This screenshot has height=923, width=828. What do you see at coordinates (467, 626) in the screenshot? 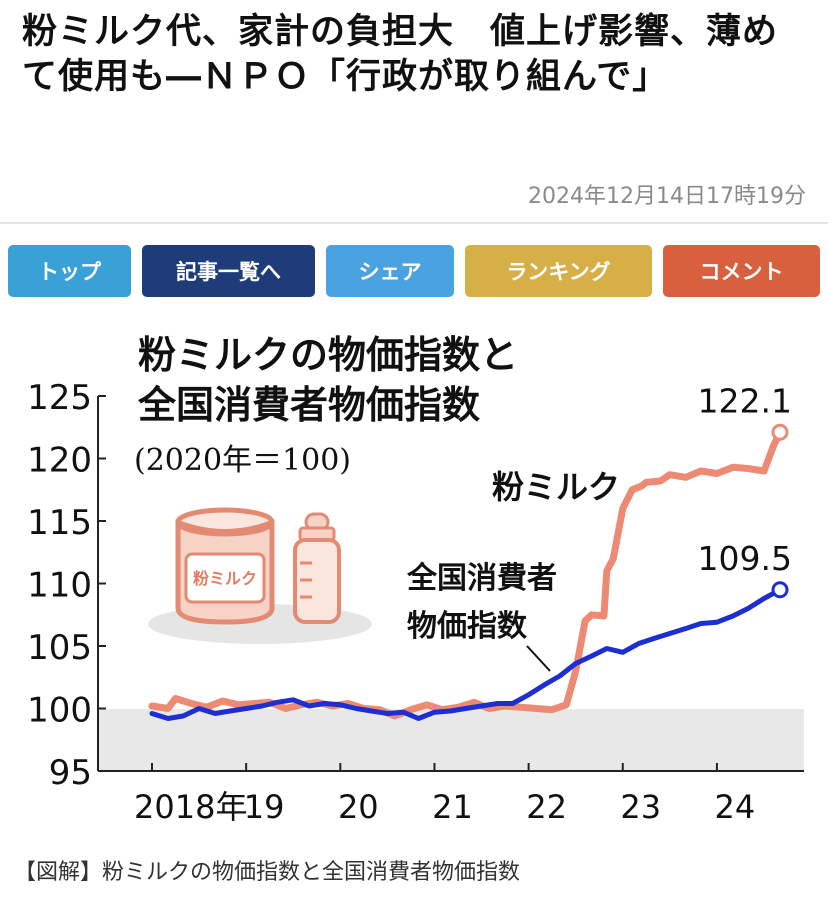
I see `cpi-series-label-line2: 物価指数` at bounding box center [467, 626].